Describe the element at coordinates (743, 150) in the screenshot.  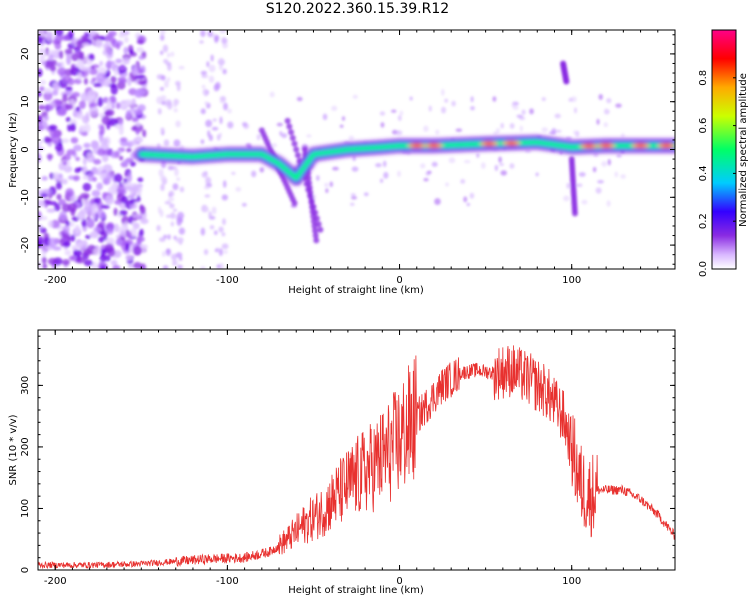
I see `colorbar-label: Normalized spectral amplitude` at that location.